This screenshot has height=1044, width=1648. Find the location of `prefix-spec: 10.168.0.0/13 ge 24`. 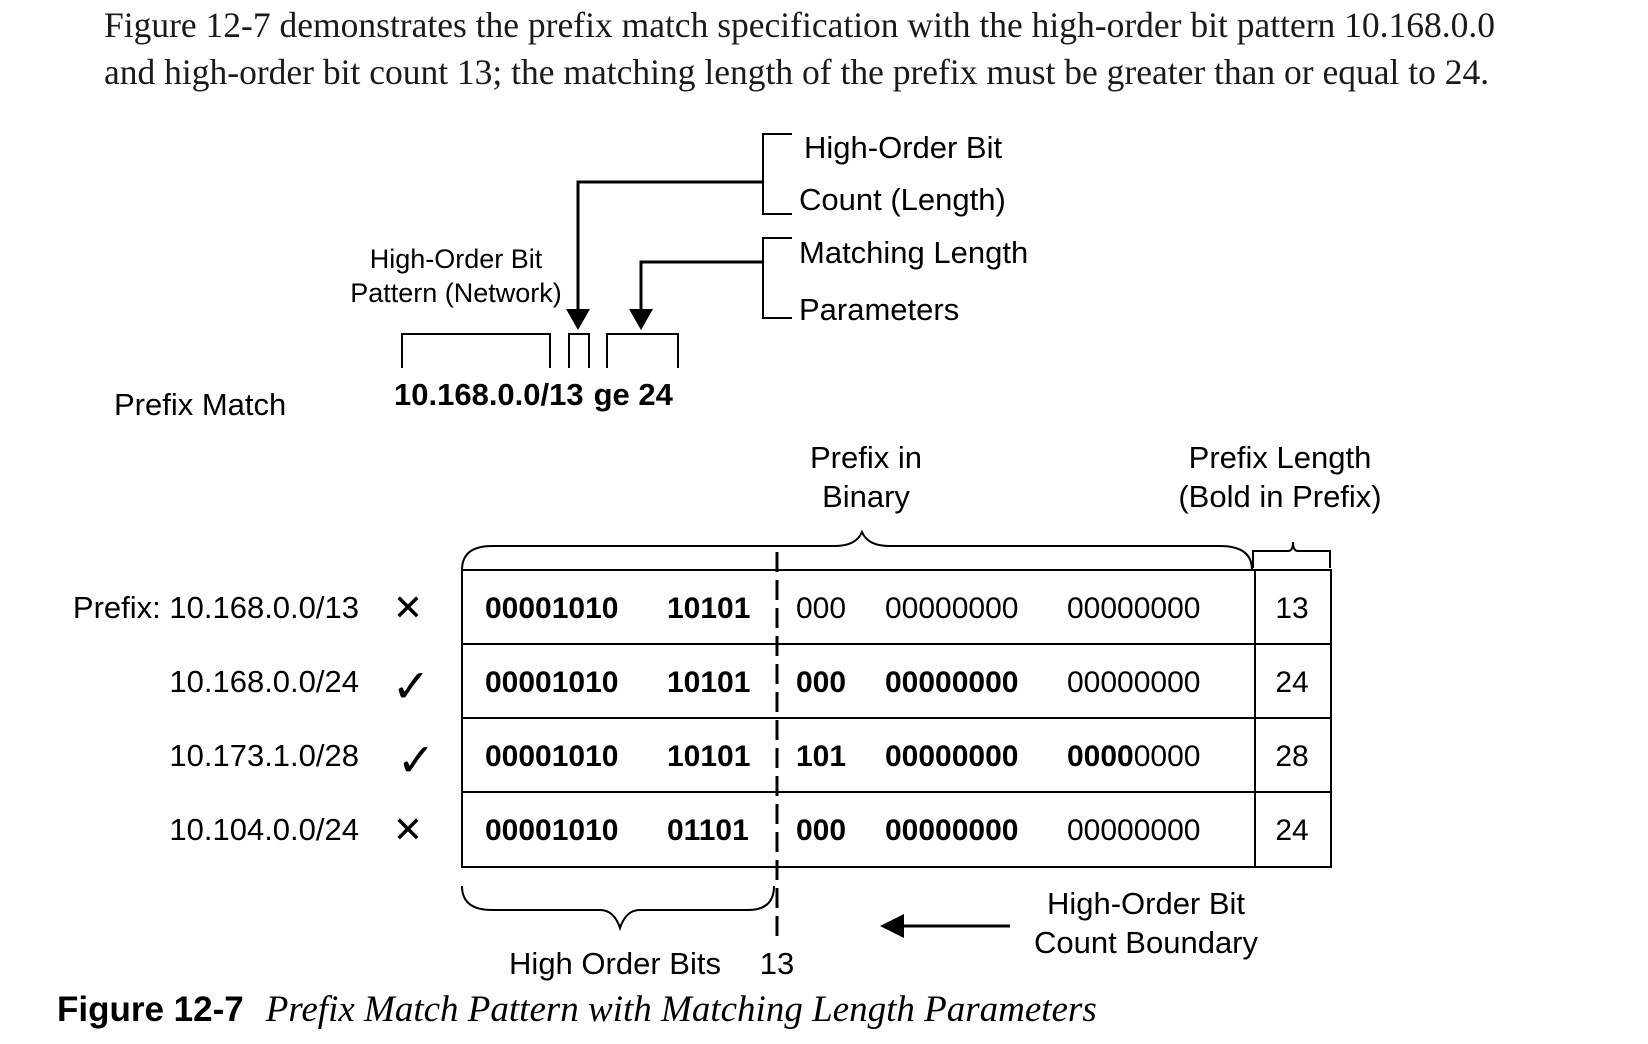

prefix-spec: 10.168.0.0/13 ge 24 is located at coordinates (534, 394).